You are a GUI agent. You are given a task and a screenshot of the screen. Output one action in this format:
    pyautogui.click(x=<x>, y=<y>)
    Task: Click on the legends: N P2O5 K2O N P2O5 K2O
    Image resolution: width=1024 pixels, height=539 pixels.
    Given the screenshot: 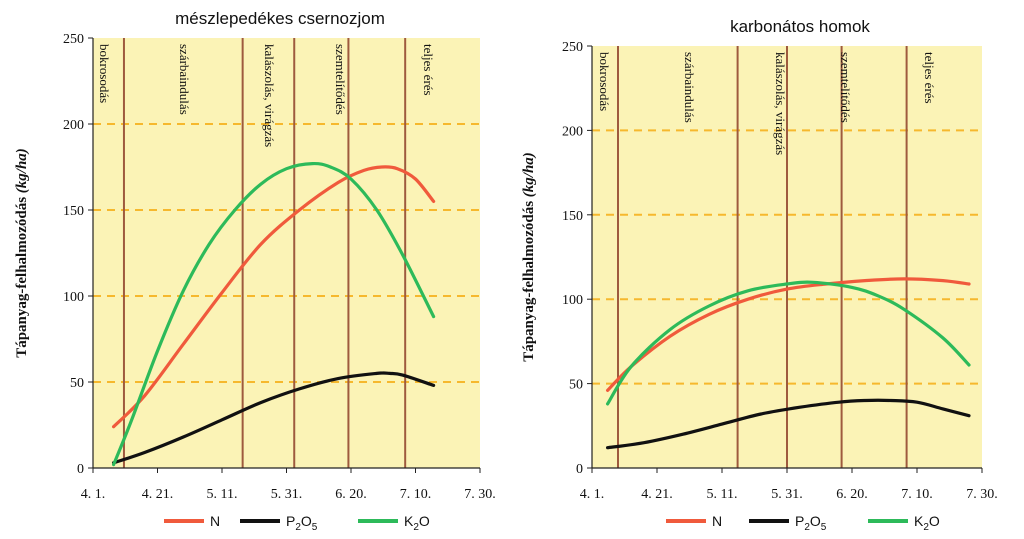 What is the action you would take?
    pyautogui.click(x=552, y=523)
    